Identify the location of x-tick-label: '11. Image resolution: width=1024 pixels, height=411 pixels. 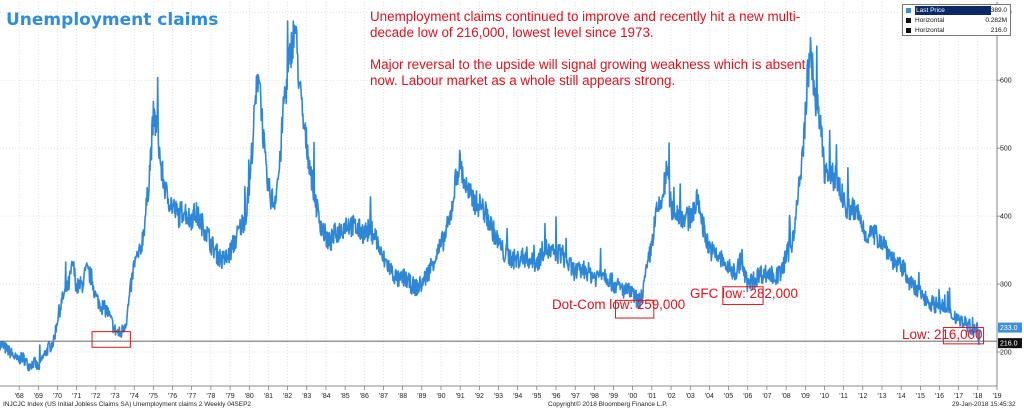
(843, 396).